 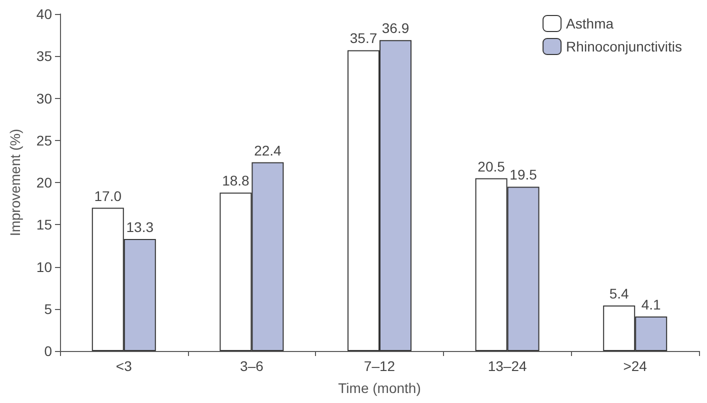 I want to click on y-tick-label: 30, so click(x=44, y=98).